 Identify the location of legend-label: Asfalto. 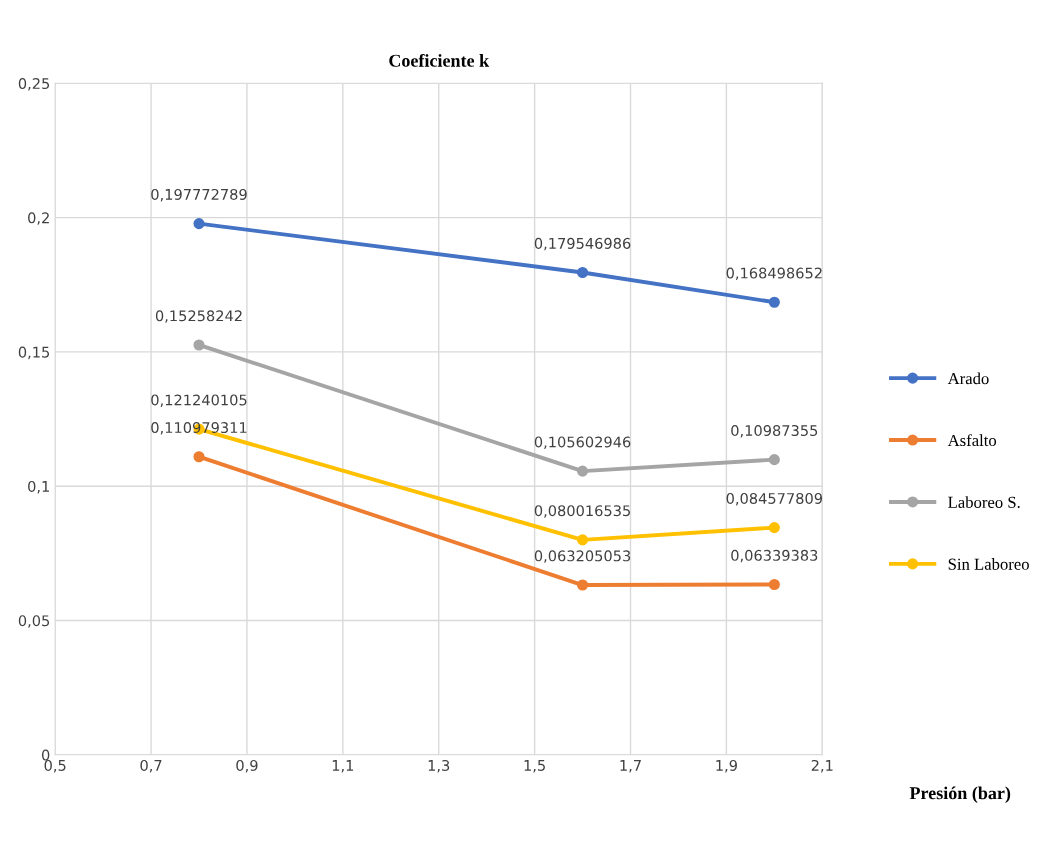
(972, 440).